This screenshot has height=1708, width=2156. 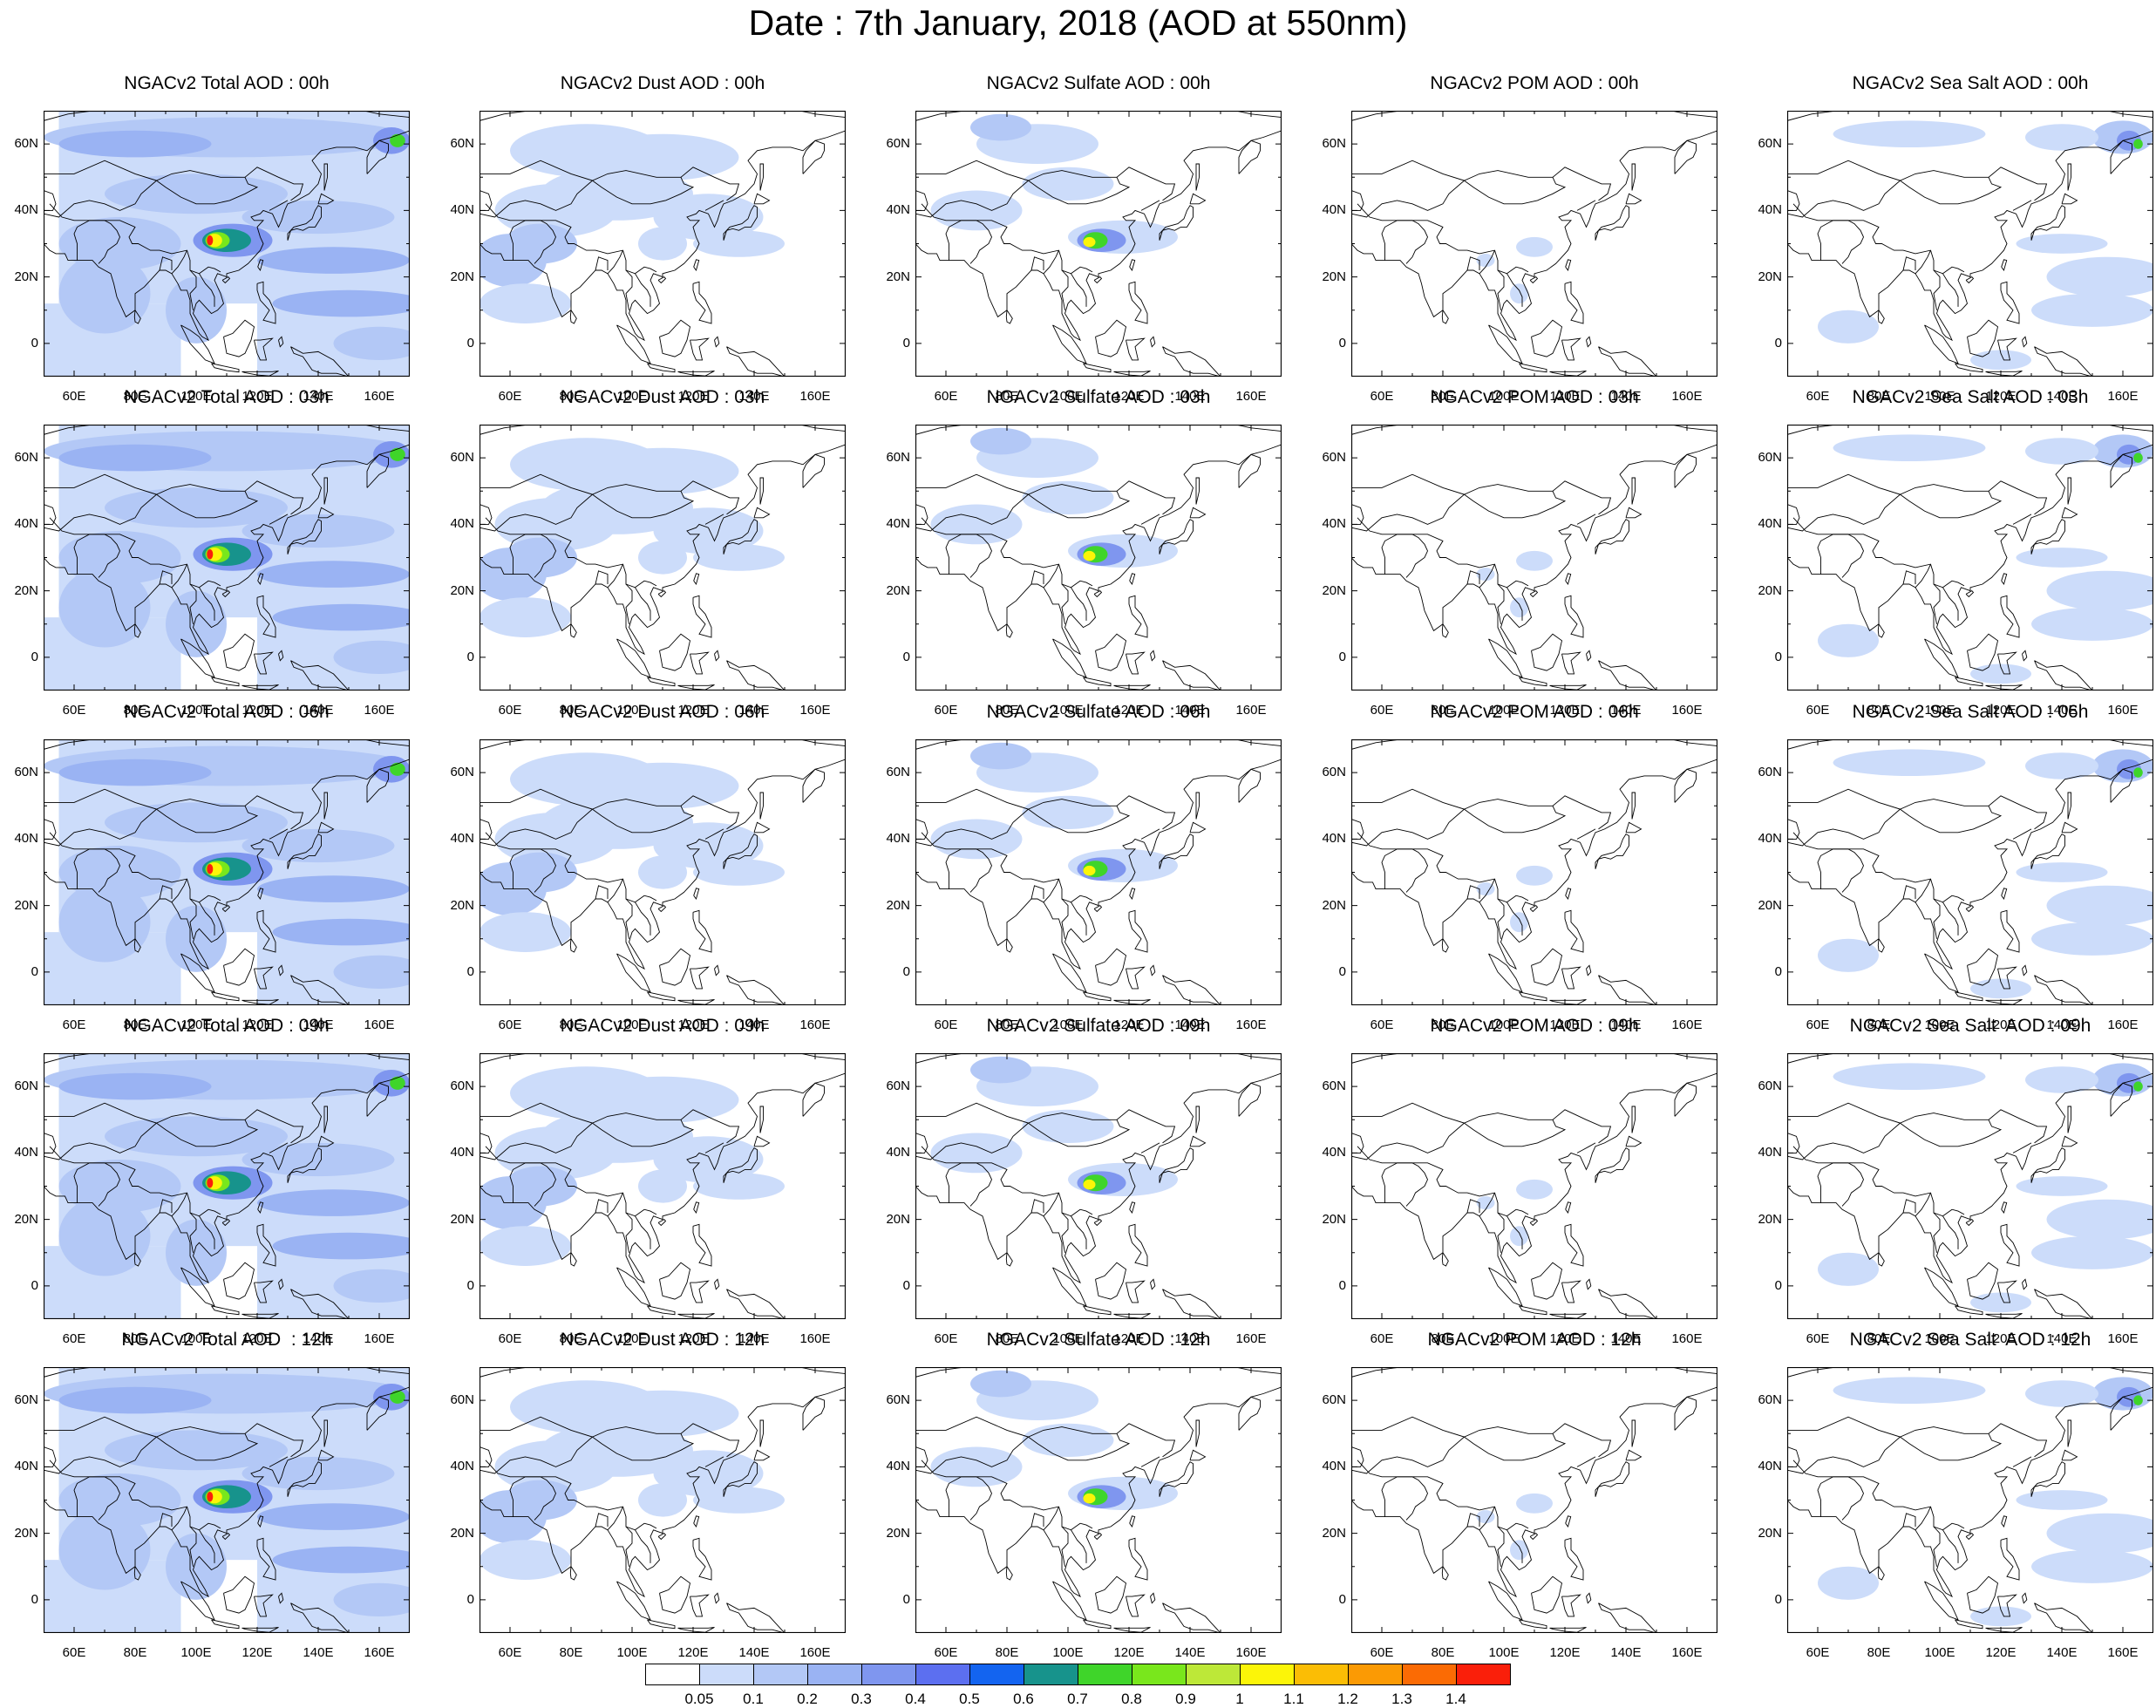 I want to click on colorbar-level-label: 0.9, so click(x=1185, y=1699).